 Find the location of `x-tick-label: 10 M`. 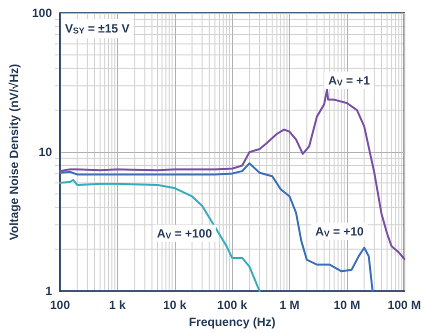

x-tick-label: 10 M is located at coordinates (347, 305).